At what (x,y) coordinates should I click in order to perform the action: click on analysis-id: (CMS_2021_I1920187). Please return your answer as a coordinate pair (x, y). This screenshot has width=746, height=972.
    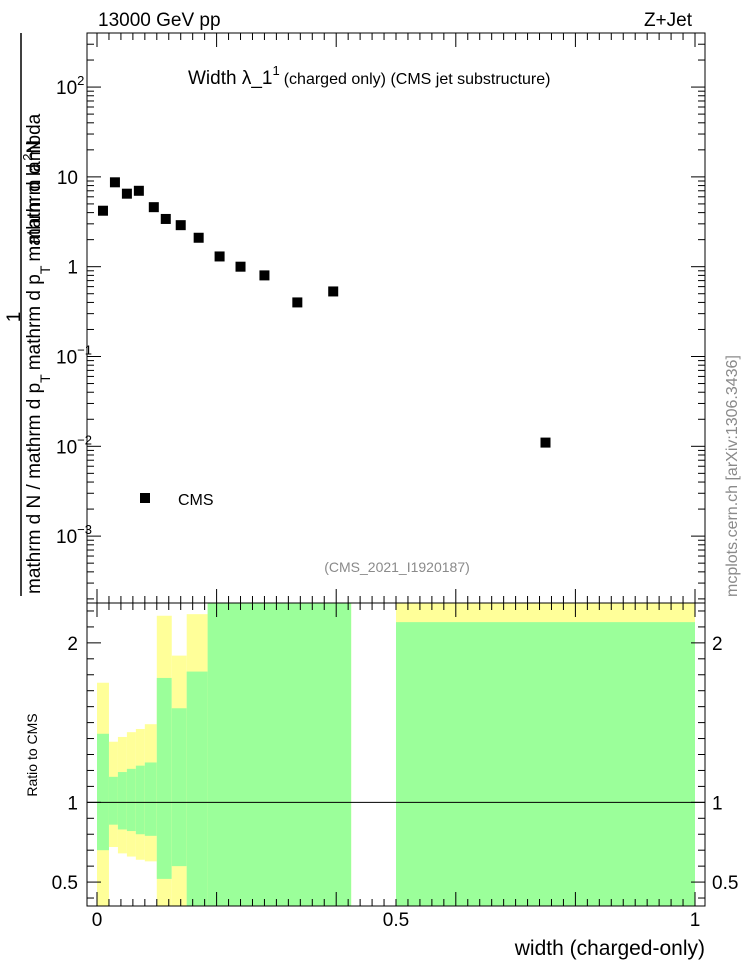
    Looking at the image, I should click on (397, 567).